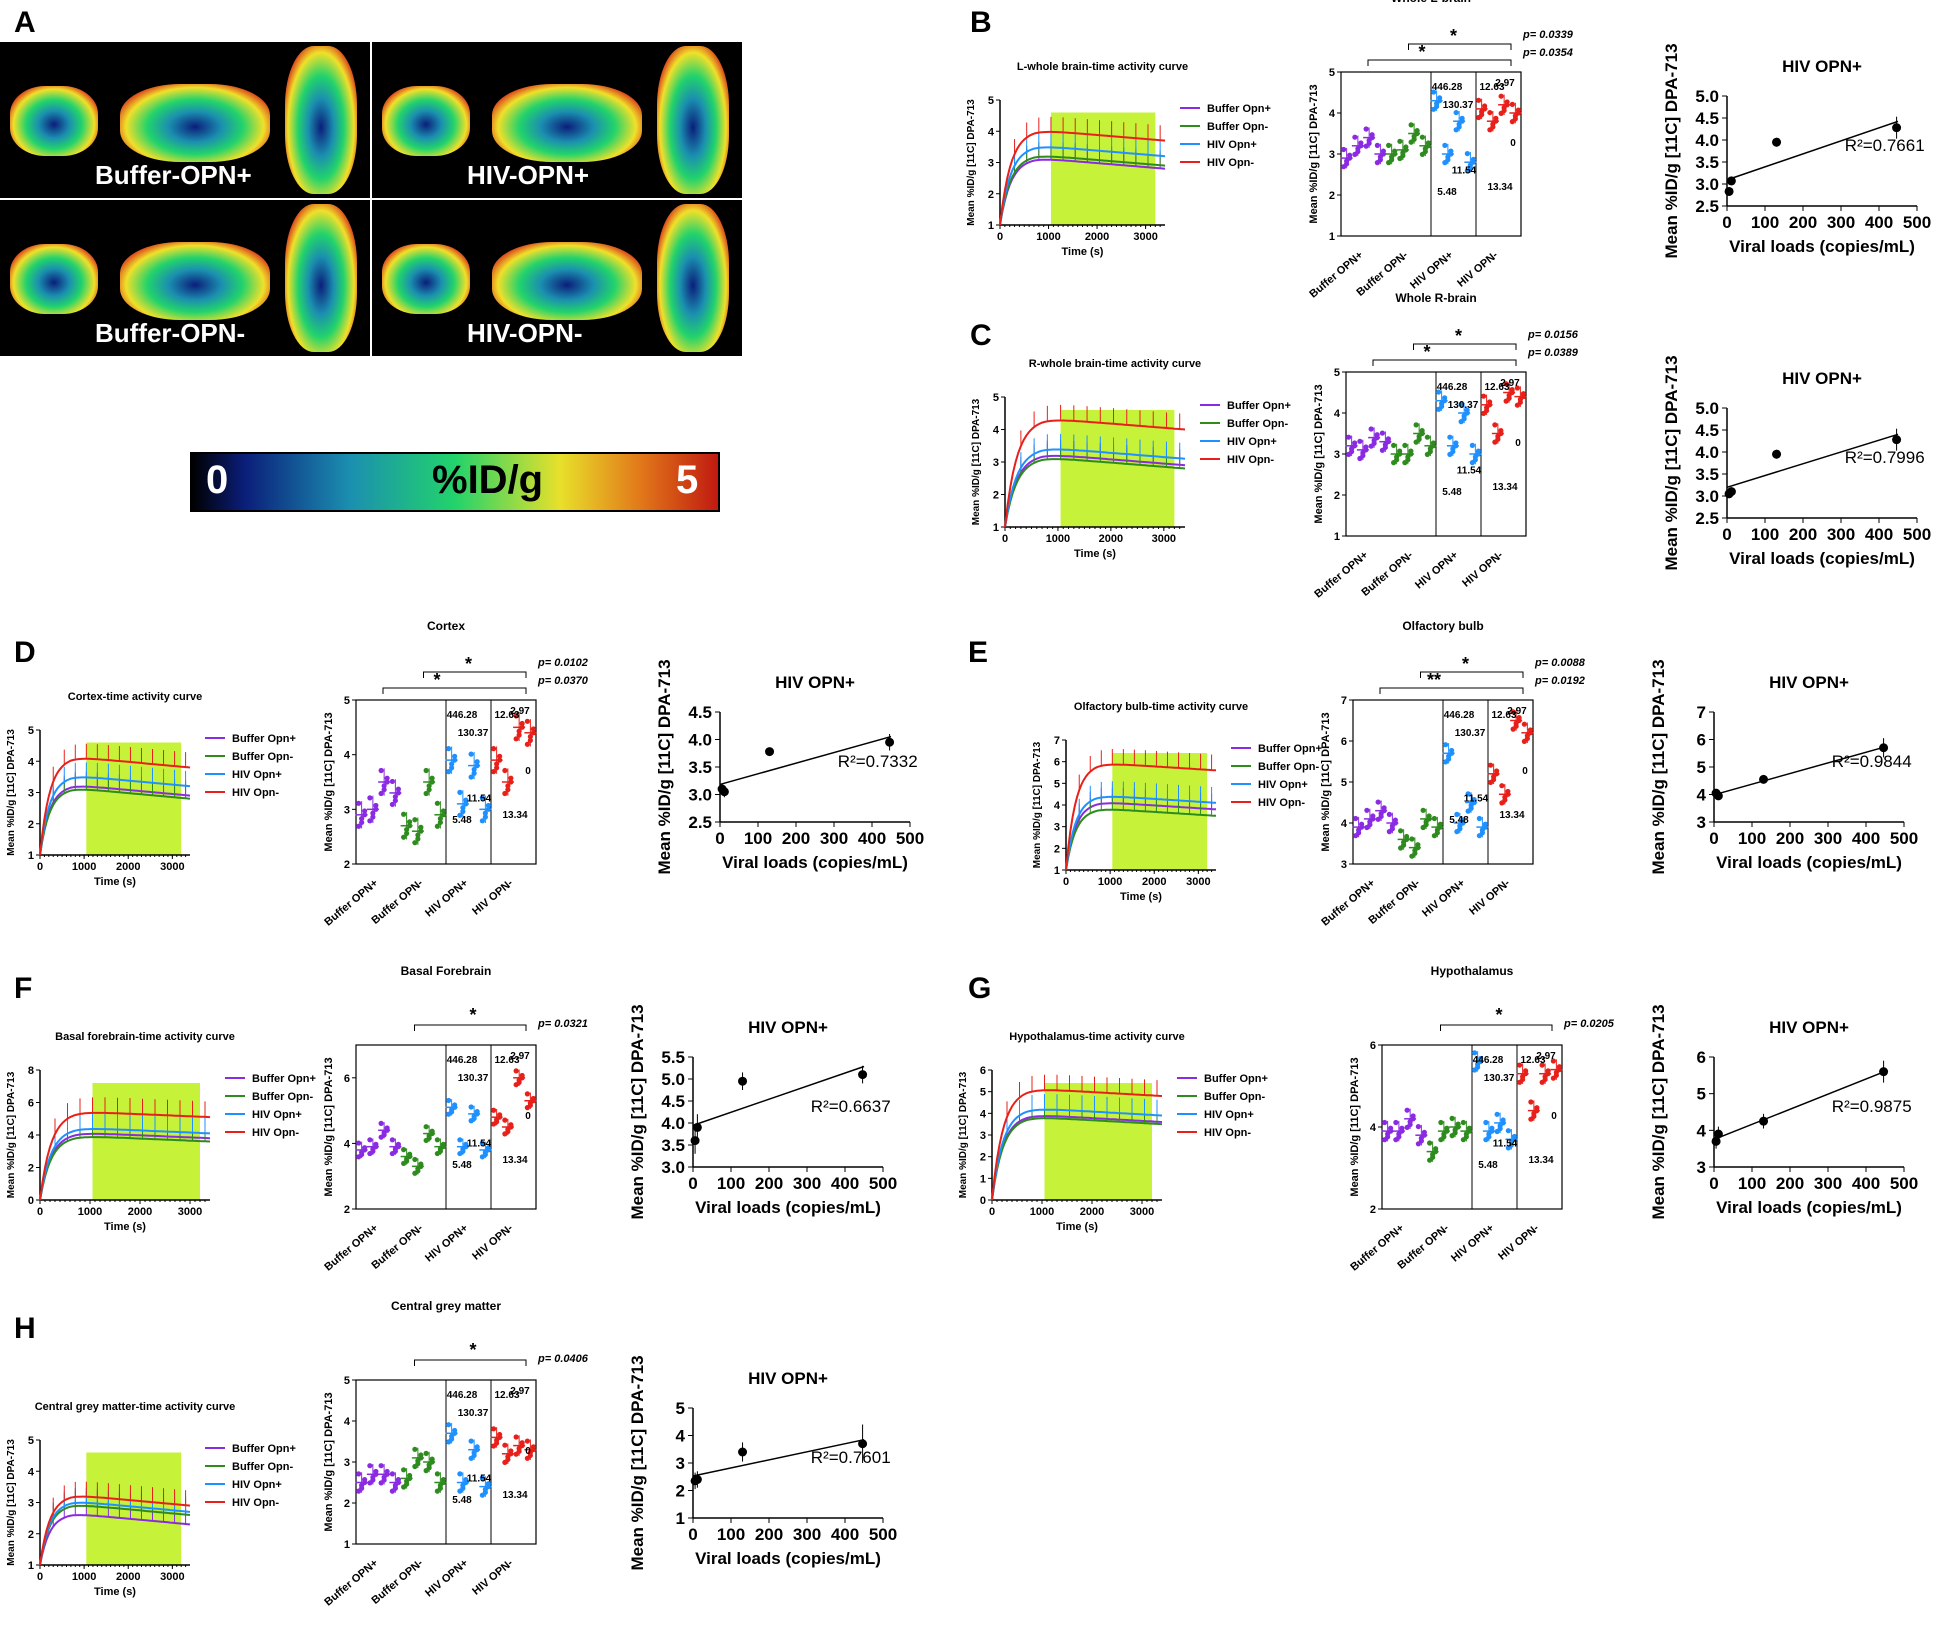 The height and width of the screenshot is (1625, 1946). I want to click on r-squared: R²=0.9844, so click(1872, 761).